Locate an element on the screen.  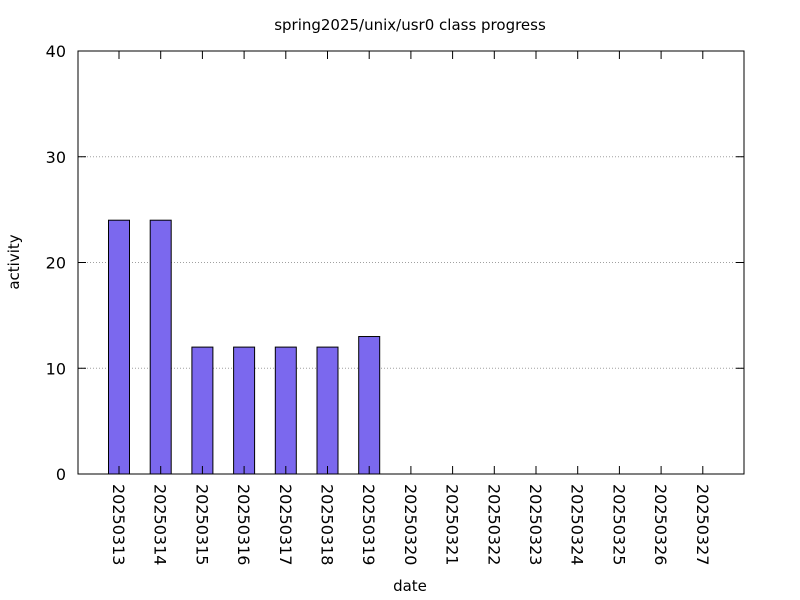
y-tick-label: 0 is located at coordinates (61, 474).